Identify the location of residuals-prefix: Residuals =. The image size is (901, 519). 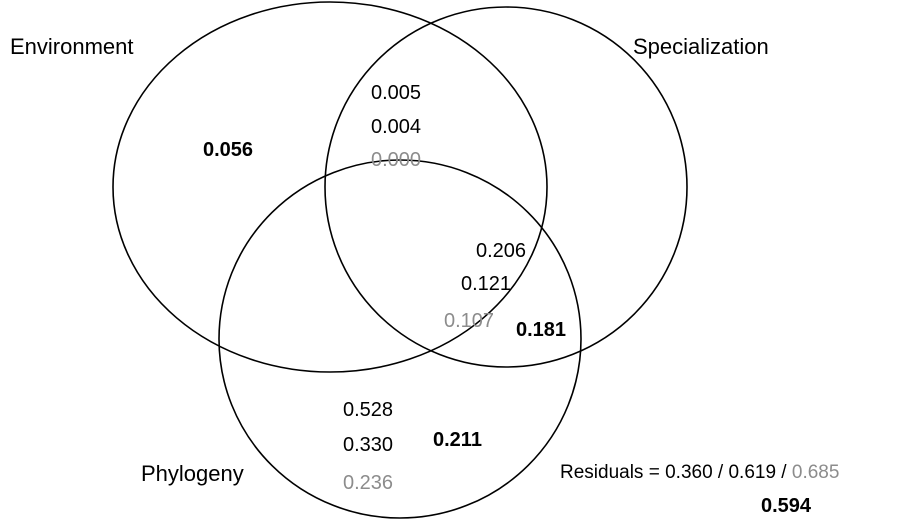
(612, 472).